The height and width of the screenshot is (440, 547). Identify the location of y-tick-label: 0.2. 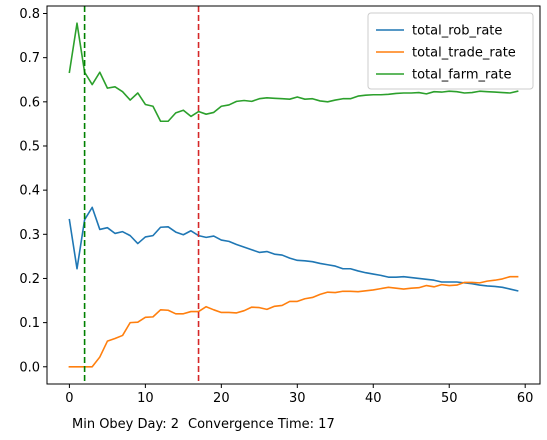
(29, 279).